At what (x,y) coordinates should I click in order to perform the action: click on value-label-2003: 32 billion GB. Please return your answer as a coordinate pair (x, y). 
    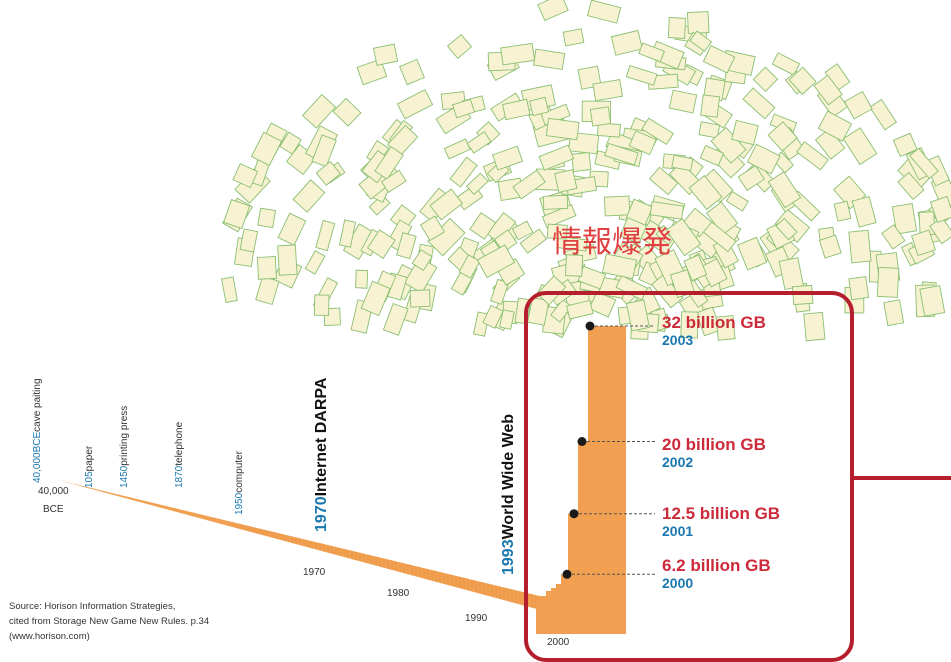
    Looking at the image, I should click on (714, 322).